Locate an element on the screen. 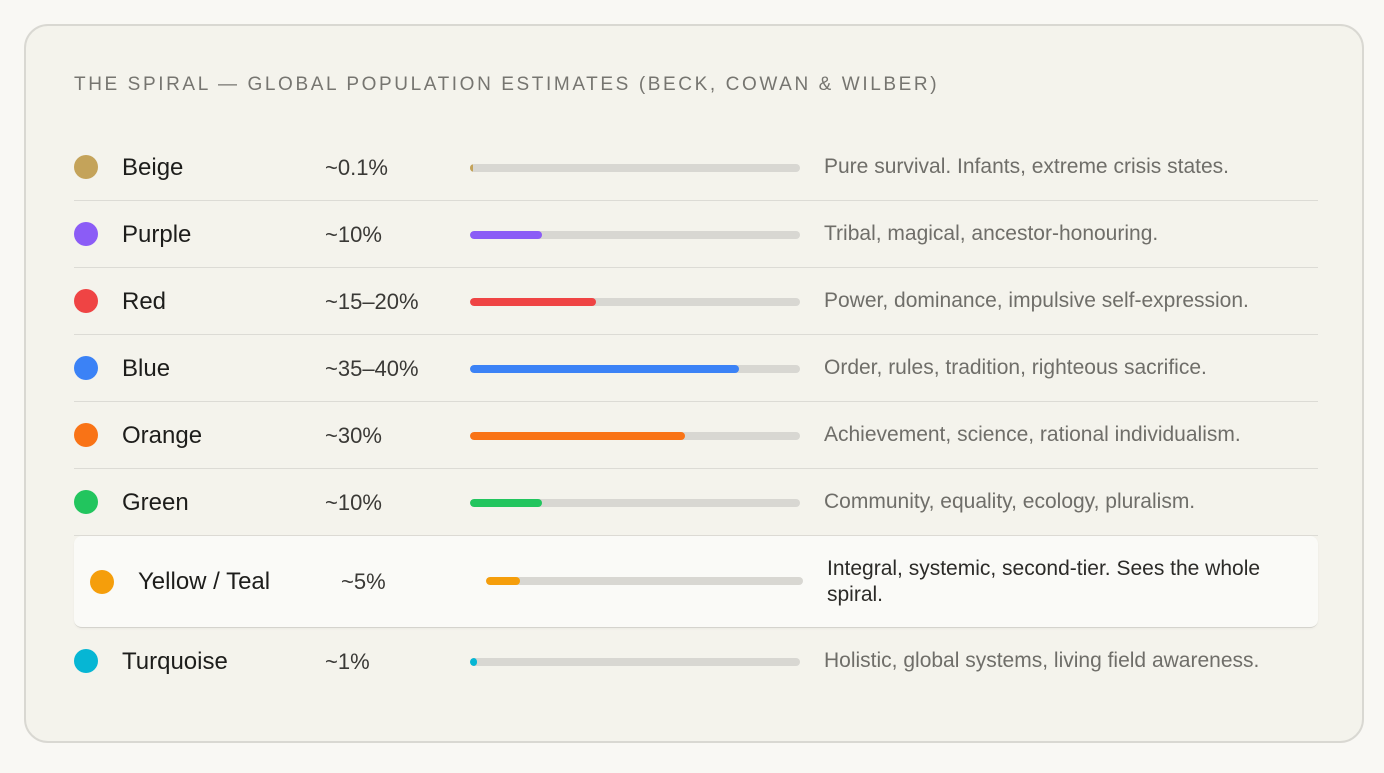 The height and width of the screenshot is (773, 1384). stage-name: Blue is located at coordinates (146, 368).